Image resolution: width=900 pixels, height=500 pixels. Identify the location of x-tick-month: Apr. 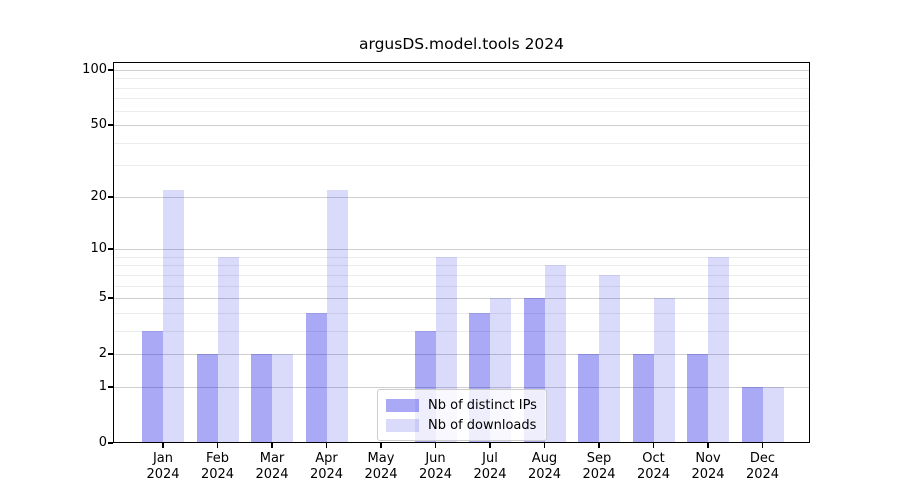
(326, 458).